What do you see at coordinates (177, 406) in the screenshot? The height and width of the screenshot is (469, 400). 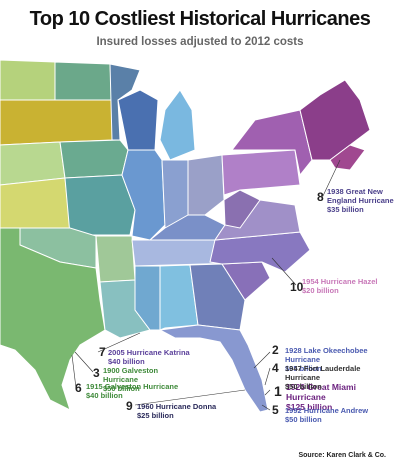 I see `hurricane-name: 1960 Hurricane Donna` at bounding box center [177, 406].